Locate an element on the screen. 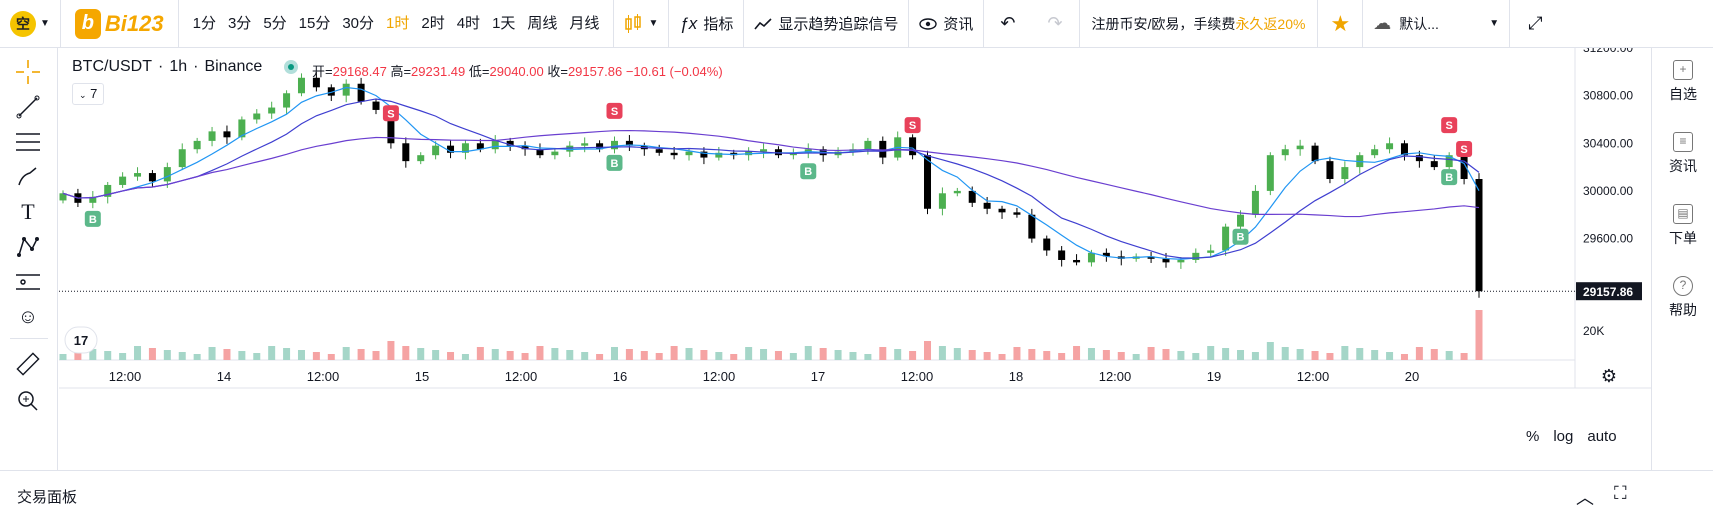 The width and height of the screenshot is (1713, 518). symbol-name: BTC/USDT is located at coordinates (112, 66).